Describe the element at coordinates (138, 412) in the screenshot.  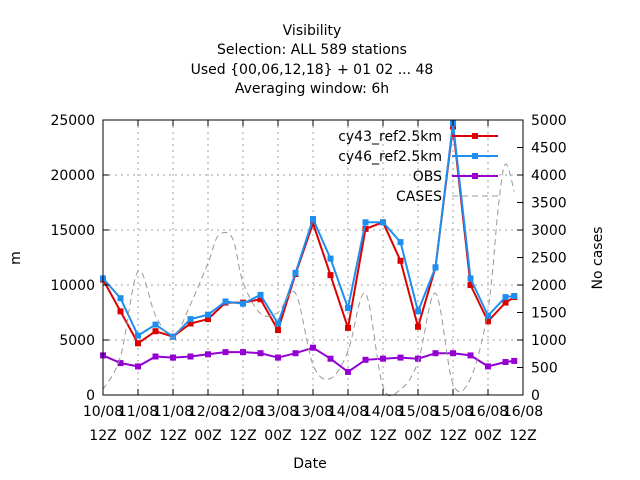
I see `x-tick-date: 11/08` at that location.